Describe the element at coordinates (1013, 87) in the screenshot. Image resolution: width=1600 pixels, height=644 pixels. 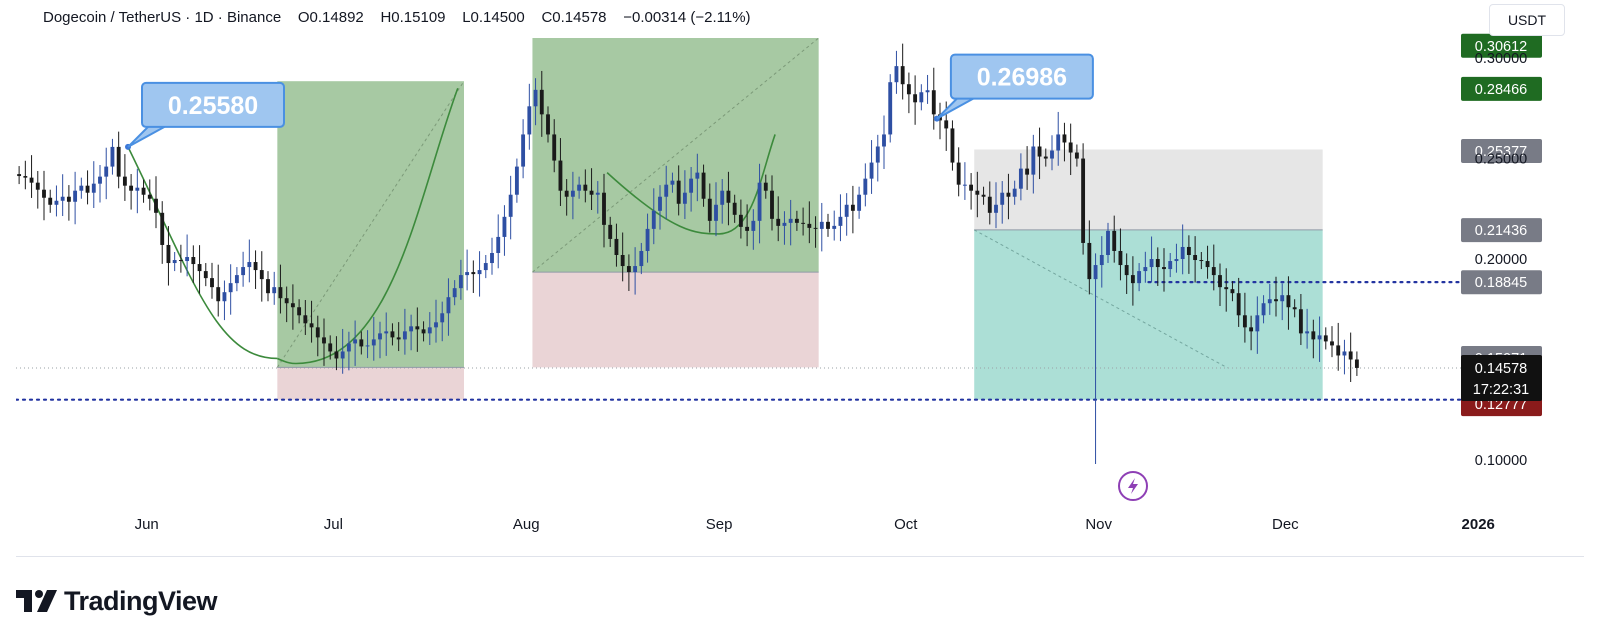
I see `price-callout: 0.26986` at that location.